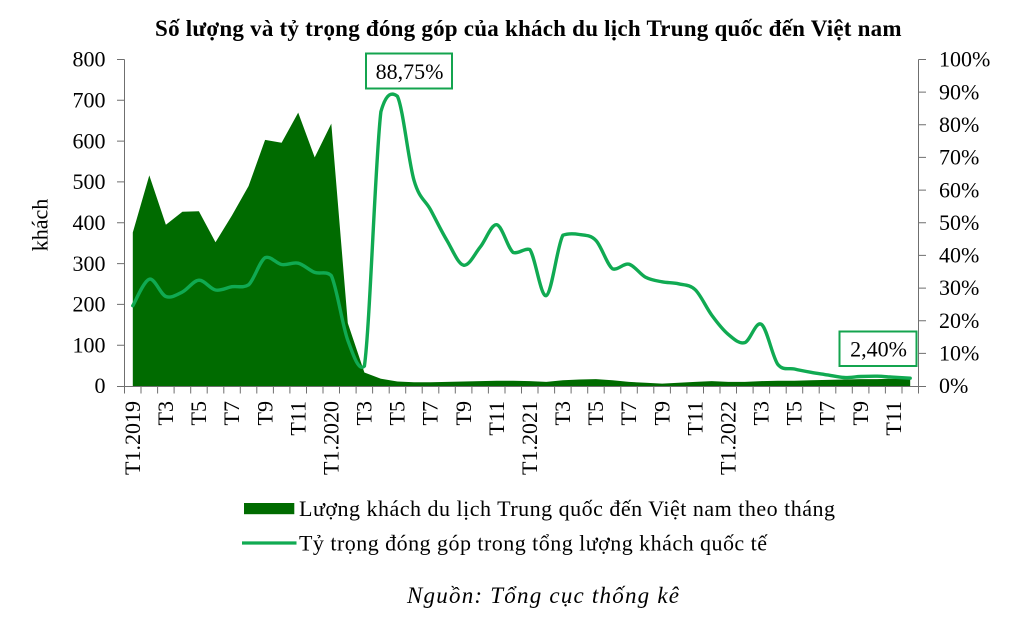 The width and height of the screenshot is (1014, 618). What do you see at coordinates (132, 438) in the screenshot?
I see `svg-text: T1.2019` at bounding box center [132, 438].